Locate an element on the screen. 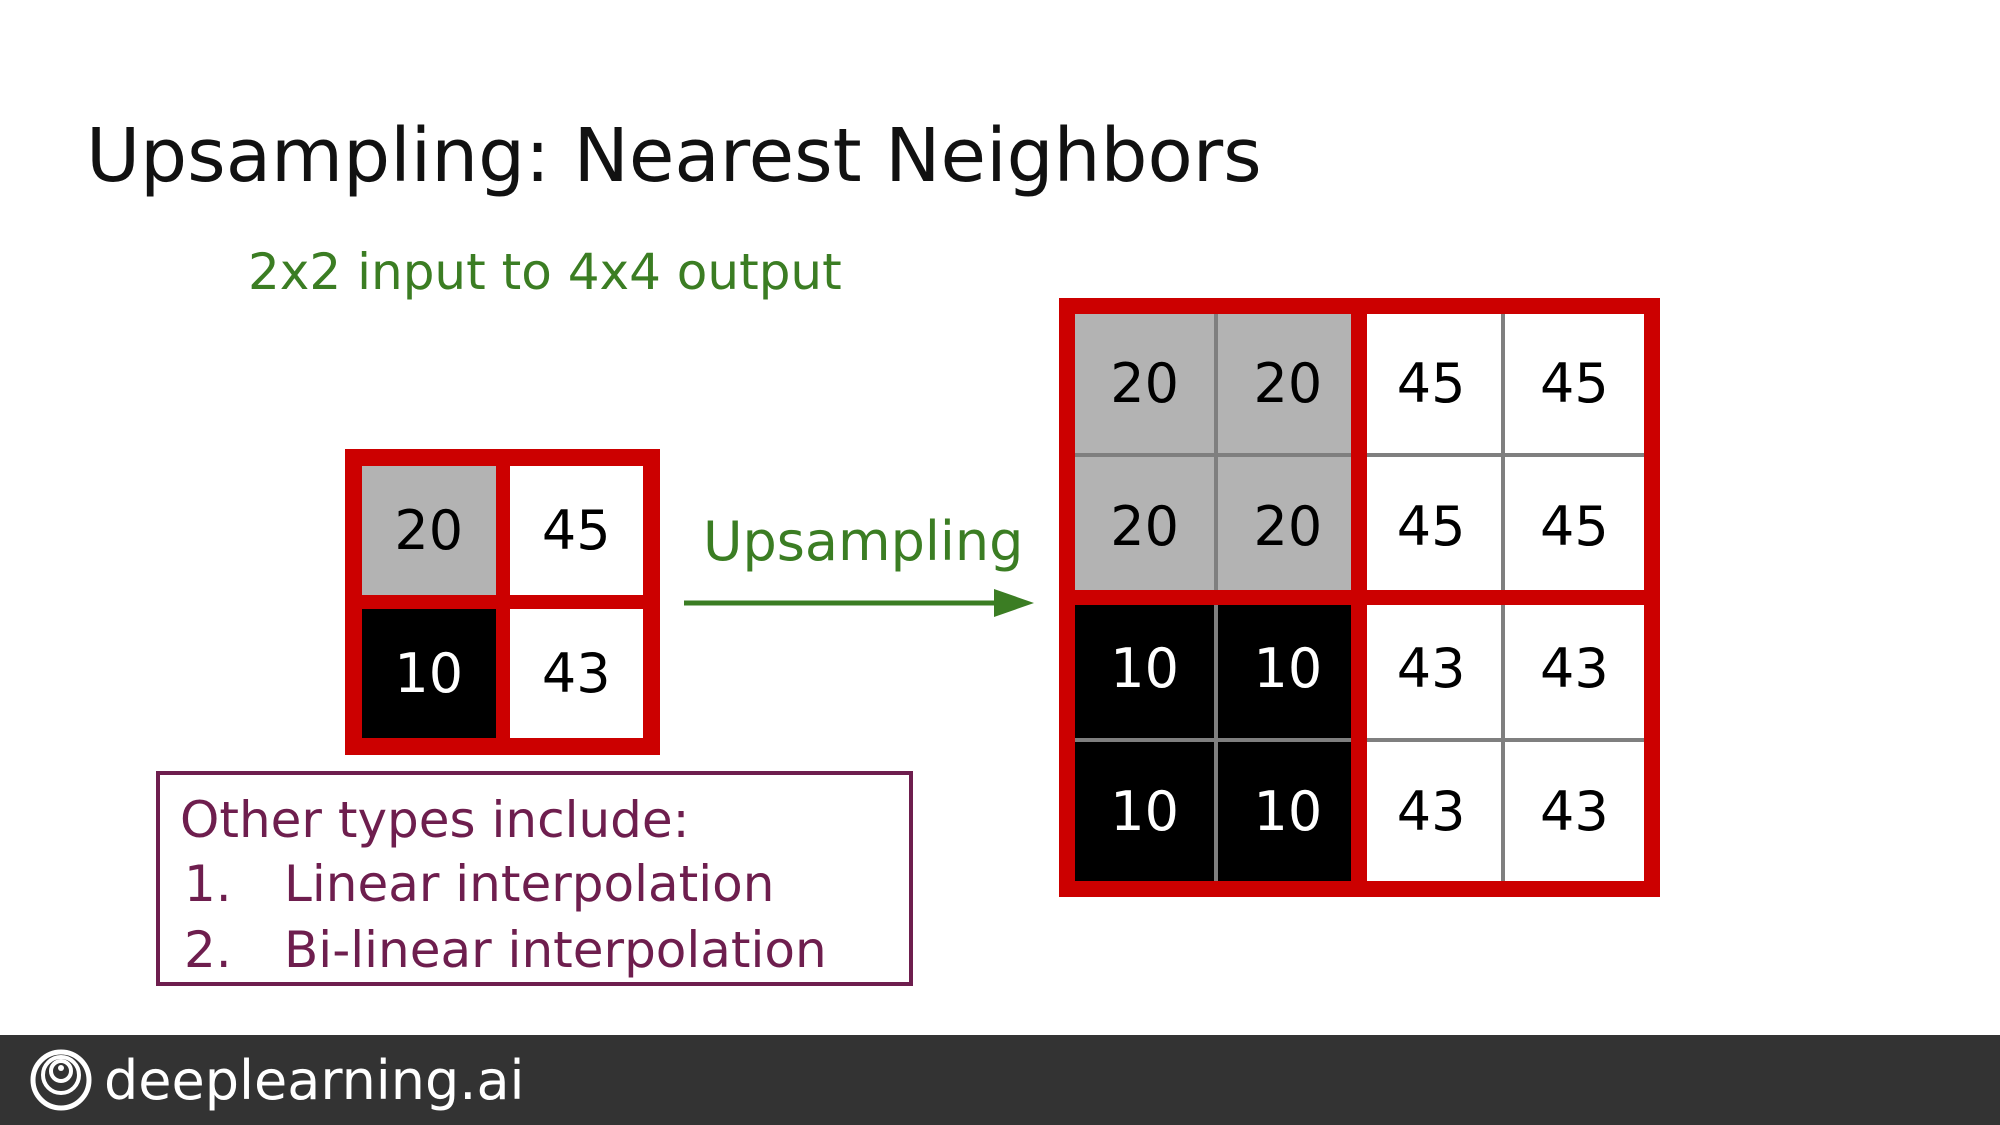  output-cell-r1c2: 20 is located at coordinates (1288, 383).